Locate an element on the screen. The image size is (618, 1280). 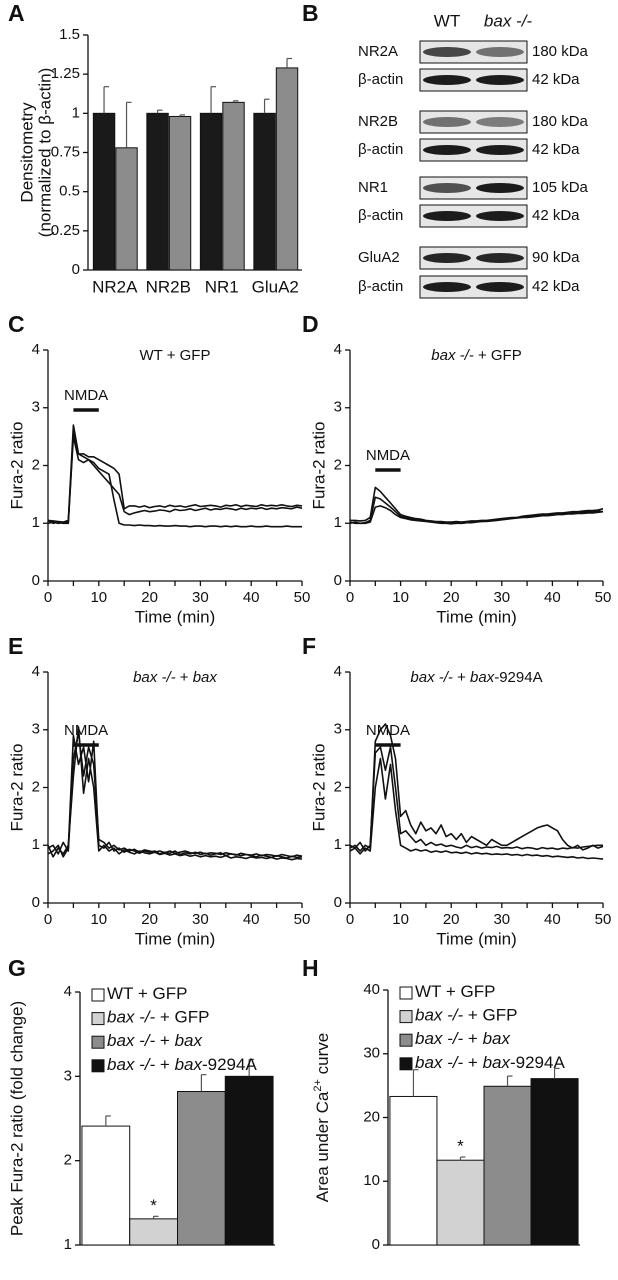
x-tick-label: 20 is located at coordinates (149, 919).